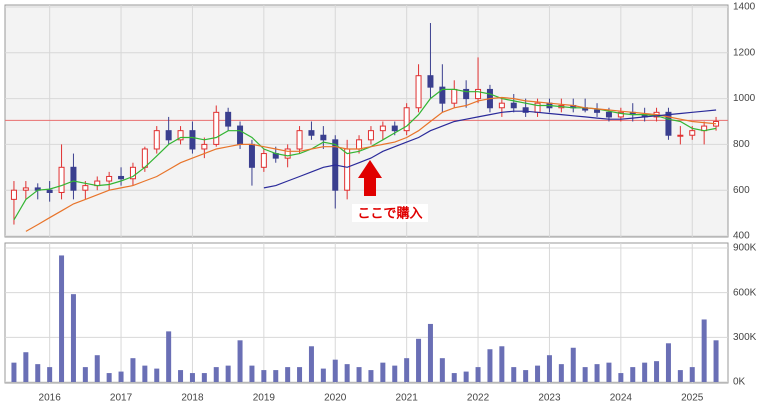 The height and width of the screenshot is (411, 768). Describe the element at coordinates (264, 398) in the screenshot. I see `x-tick-label: 2019` at that location.